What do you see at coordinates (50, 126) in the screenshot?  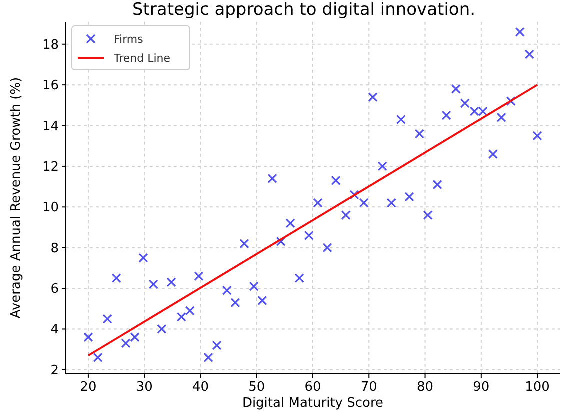 I see `y-tick-label: 14` at bounding box center [50, 126].